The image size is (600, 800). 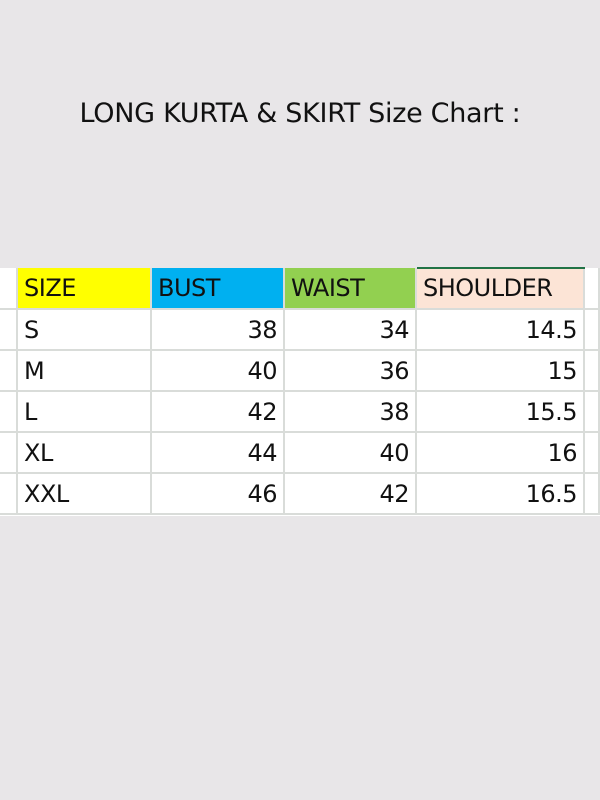 I want to click on selection-border, so click(x=501, y=268).